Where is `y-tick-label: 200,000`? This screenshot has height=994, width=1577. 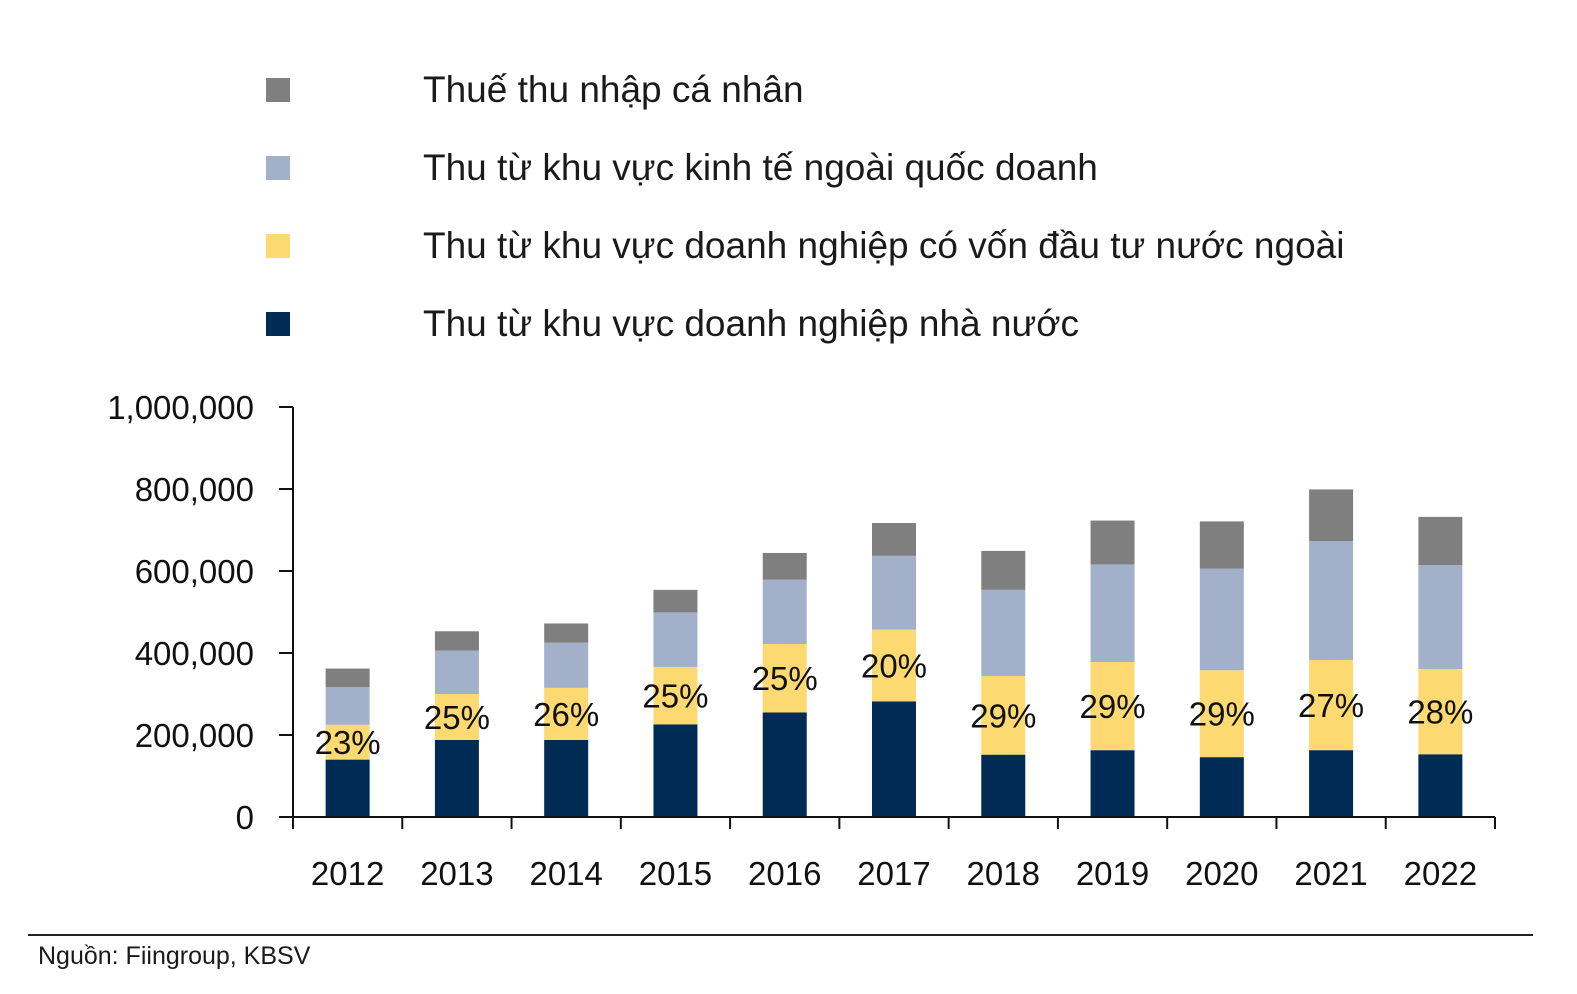
y-tick-label: 200,000 is located at coordinates (194, 735).